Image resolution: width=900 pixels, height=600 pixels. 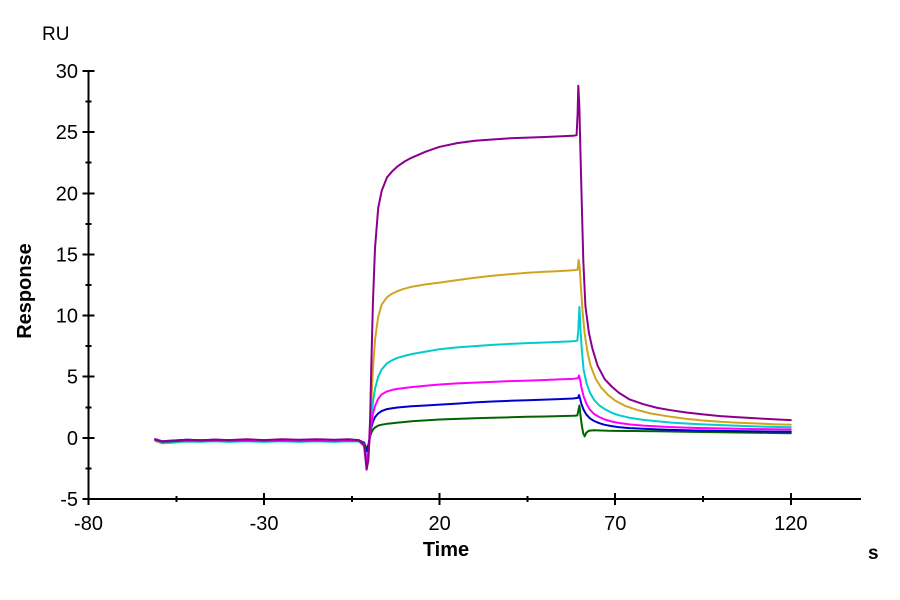 What do you see at coordinates (67, 133) in the screenshot?
I see `y-axis-tick-label: 25` at bounding box center [67, 133].